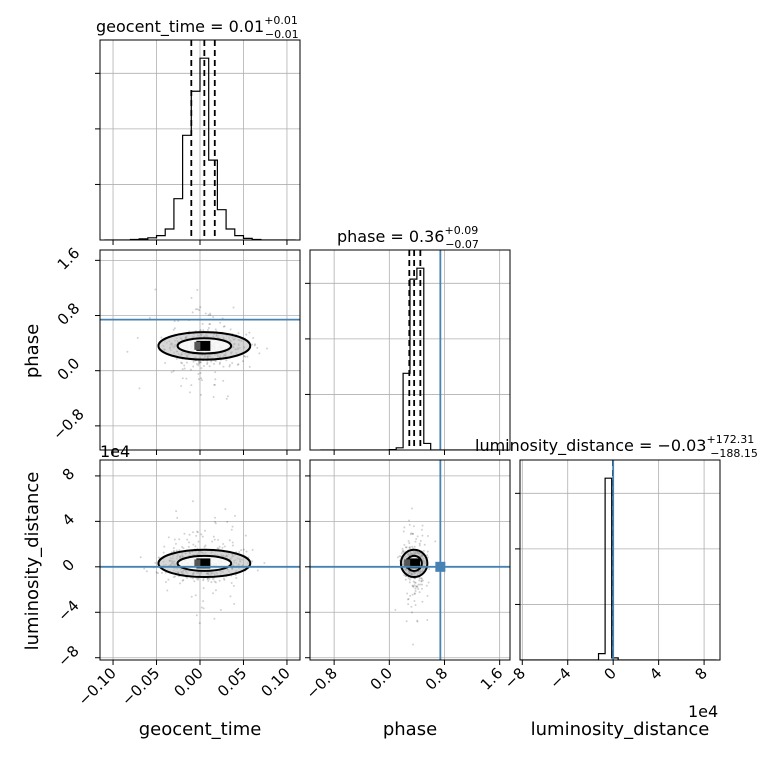 This screenshot has width=760, height=760. I want to click on density-peak-phase-vs-geocent_time, so click(203, 345).